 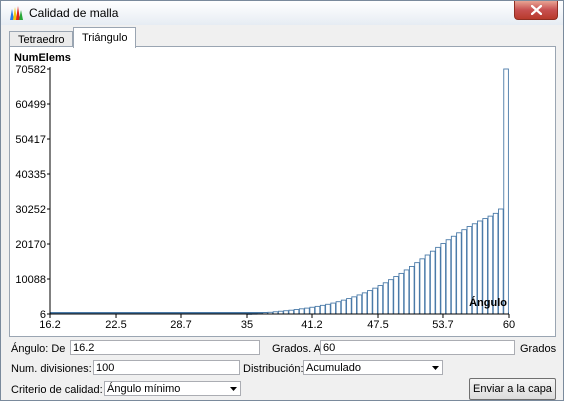 I want to click on send-to-layer-label: Enviar a la capa, so click(x=512, y=389).